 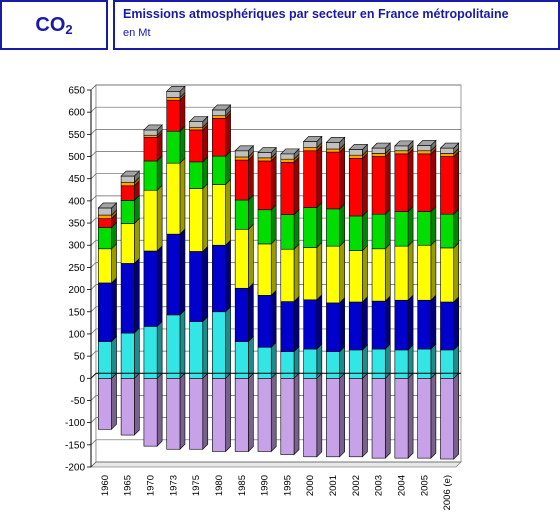 What do you see at coordinates (265, 485) in the screenshot?
I see `x-tick-label: 1990` at bounding box center [265, 485].